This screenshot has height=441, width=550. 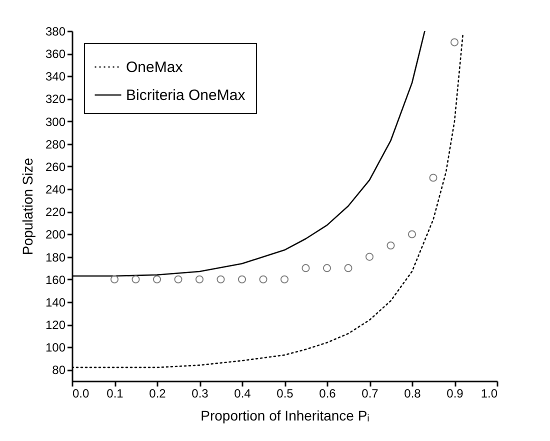 I want to click on x-tick-label: 0.9, so click(x=455, y=393).